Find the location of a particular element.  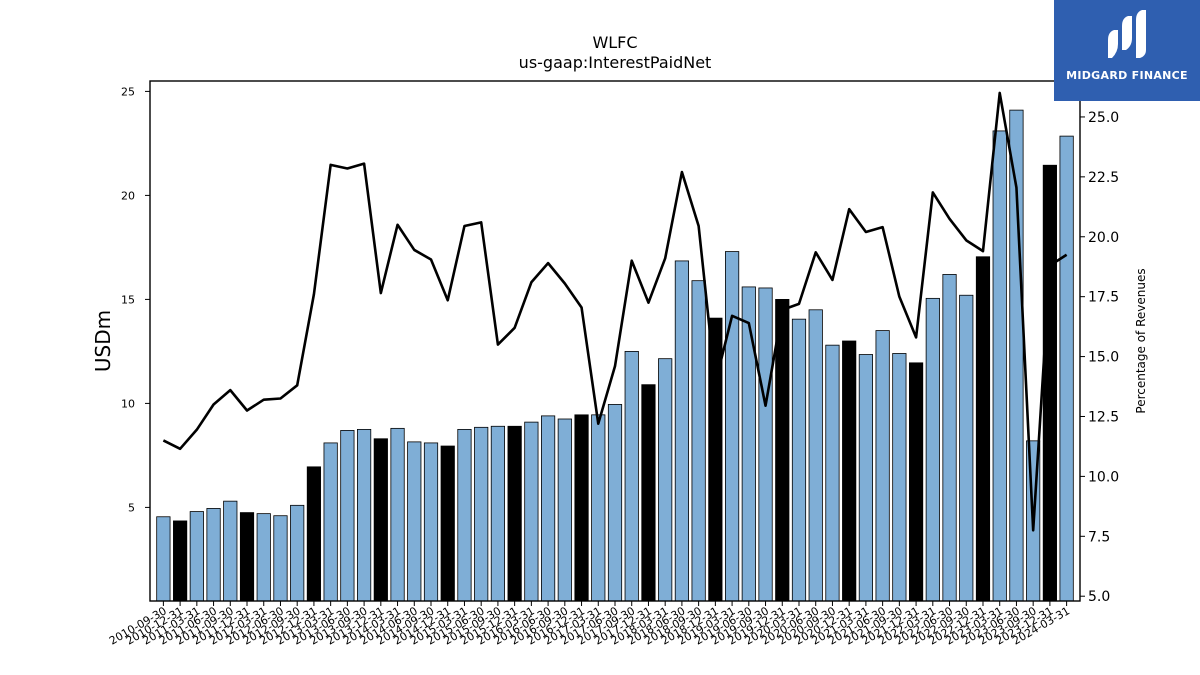

midgard-finance-logo: MIDGARD FINANCE is located at coordinates (1127, 50).